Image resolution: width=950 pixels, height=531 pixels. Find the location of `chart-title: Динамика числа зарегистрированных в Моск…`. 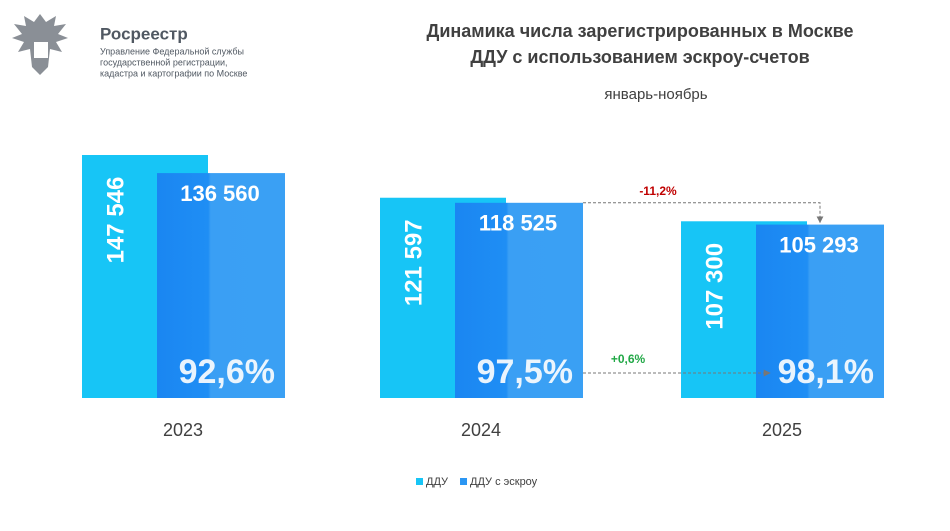

chart-title: Динамика числа зарегистрированных в Моск… is located at coordinates (640, 31).